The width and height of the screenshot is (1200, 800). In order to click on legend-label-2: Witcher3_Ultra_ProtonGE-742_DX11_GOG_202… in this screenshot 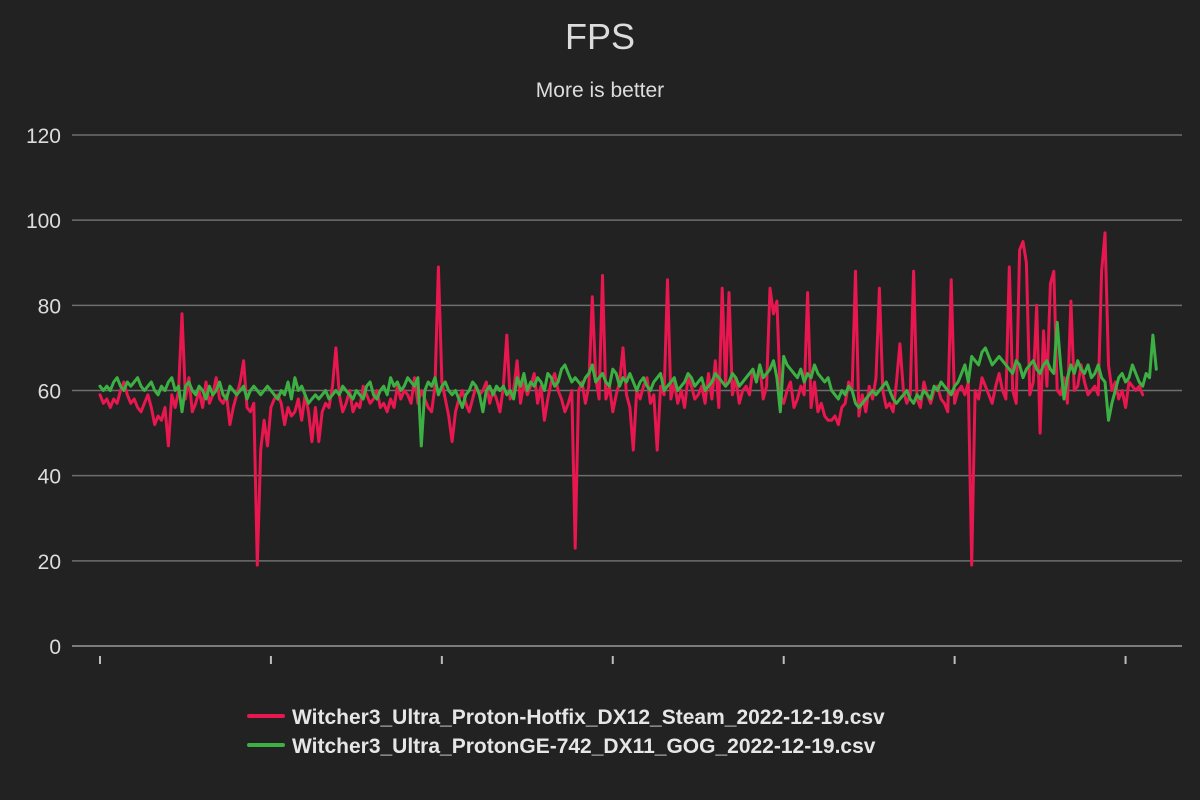, I will do `click(584, 746)`.